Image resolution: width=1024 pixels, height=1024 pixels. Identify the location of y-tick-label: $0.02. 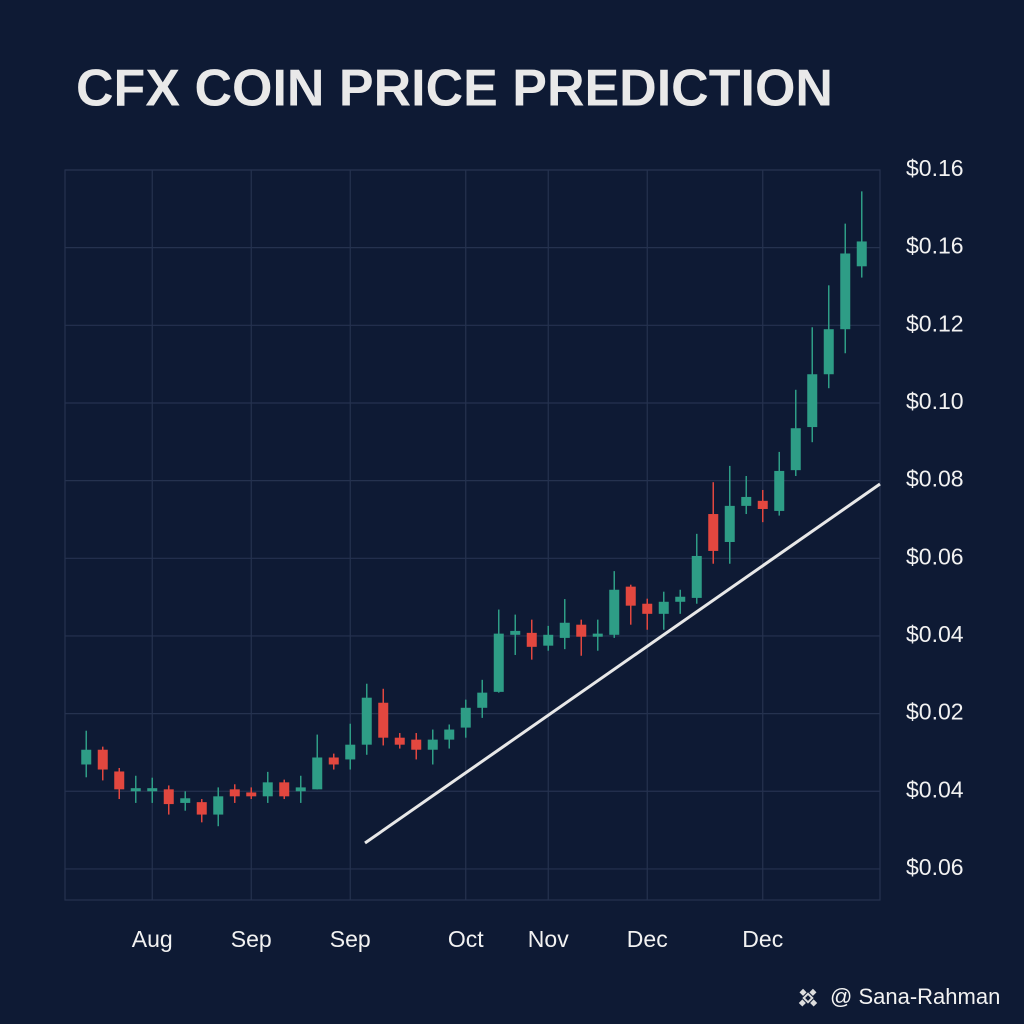
(935, 712).